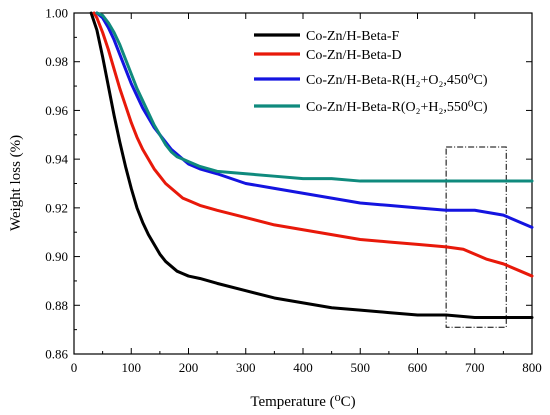  What do you see at coordinates (132, 367) in the screenshot?
I see `x-tick-label: 100` at bounding box center [132, 367].